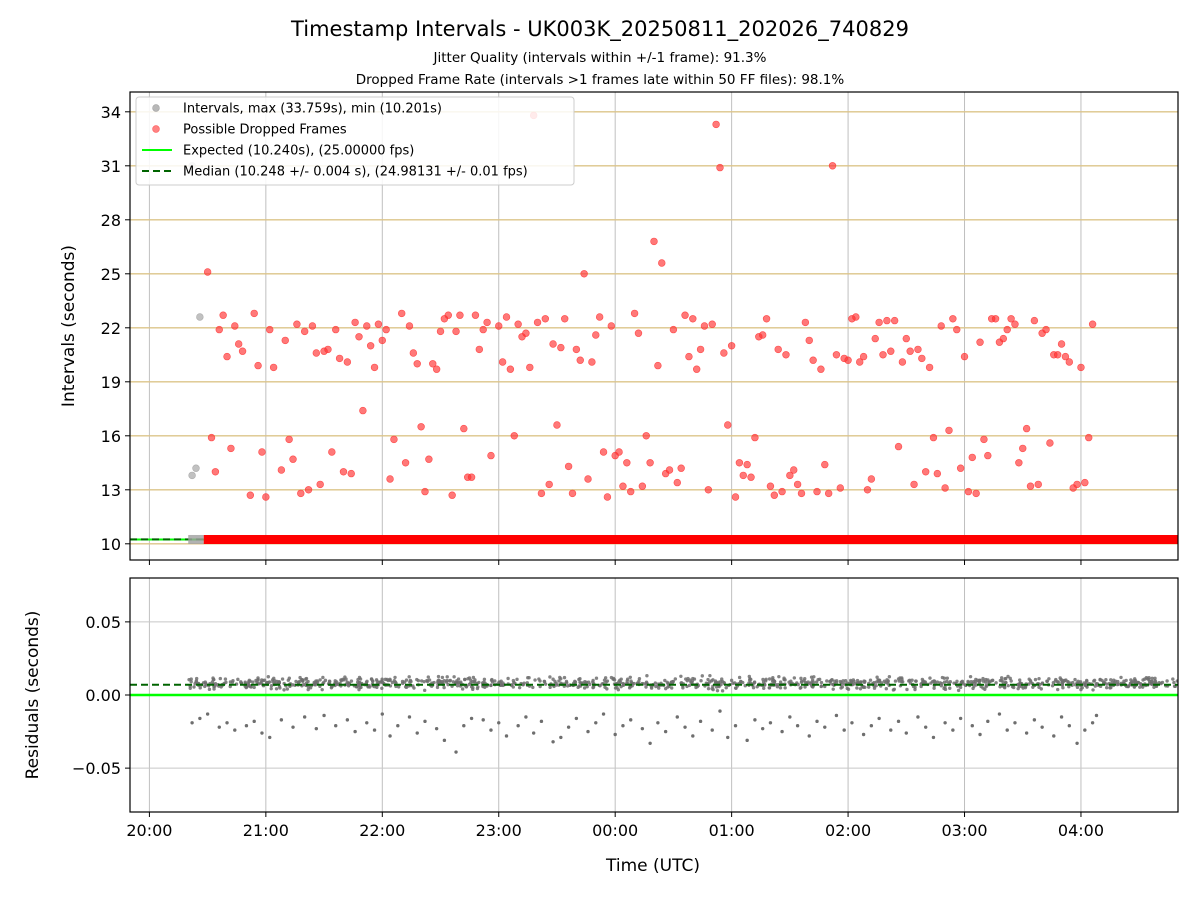  I want to click on x-tick-label: 21:00, so click(266, 830).